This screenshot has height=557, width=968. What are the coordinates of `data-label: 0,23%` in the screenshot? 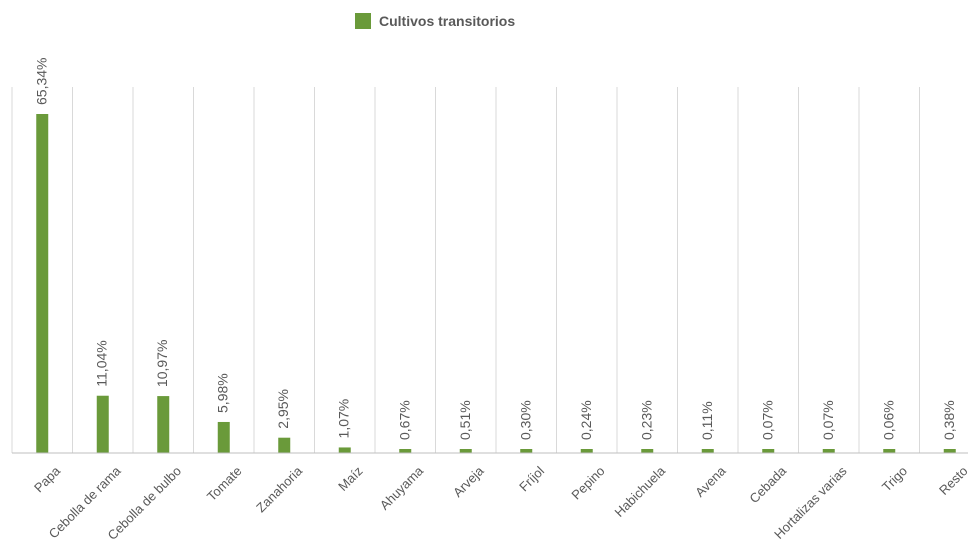 It's located at (646, 420).